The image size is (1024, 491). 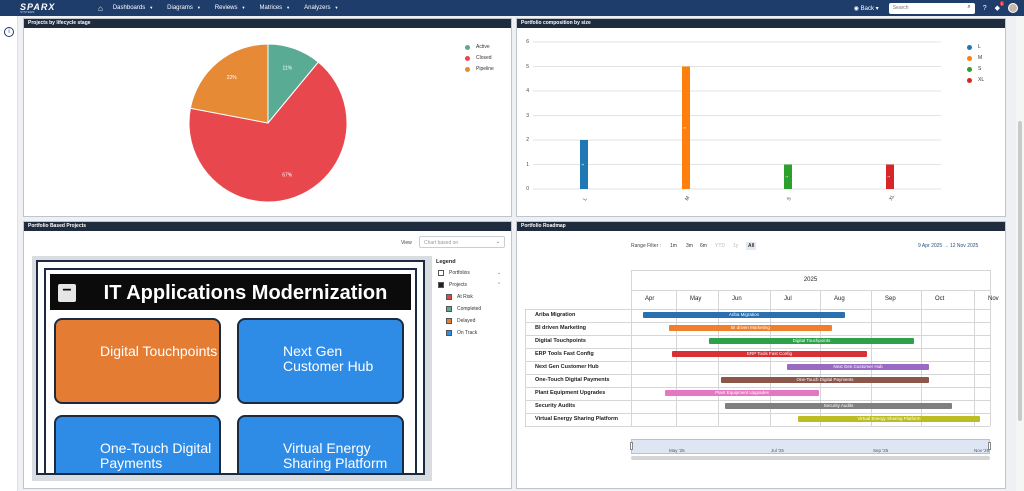 I want to click on navigator-left-handle, so click(x=631, y=446).